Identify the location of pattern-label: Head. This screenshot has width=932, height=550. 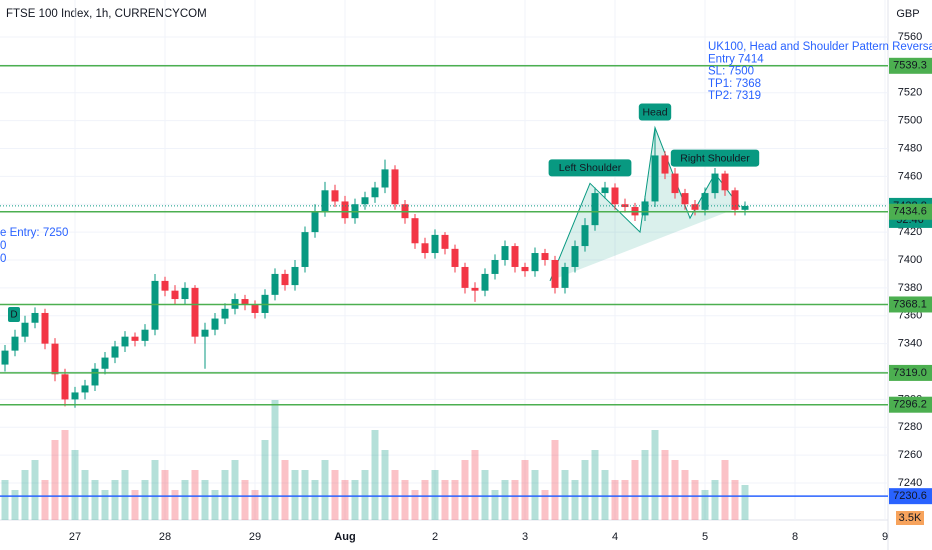
(654, 112).